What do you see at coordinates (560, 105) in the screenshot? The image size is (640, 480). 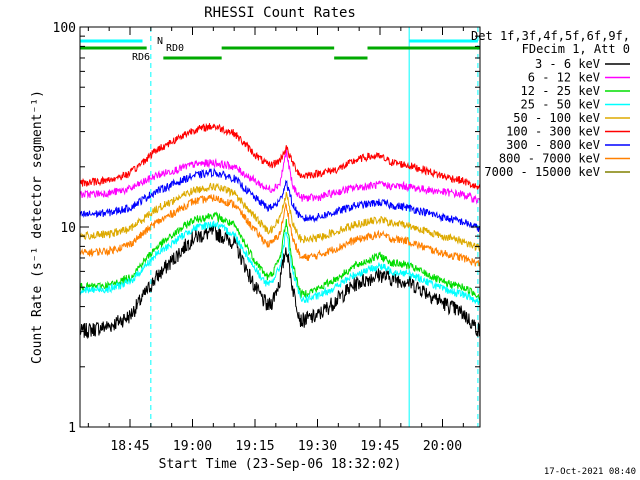 I see `legend-label-3: 25 - 50 keV` at bounding box center [560, 105].